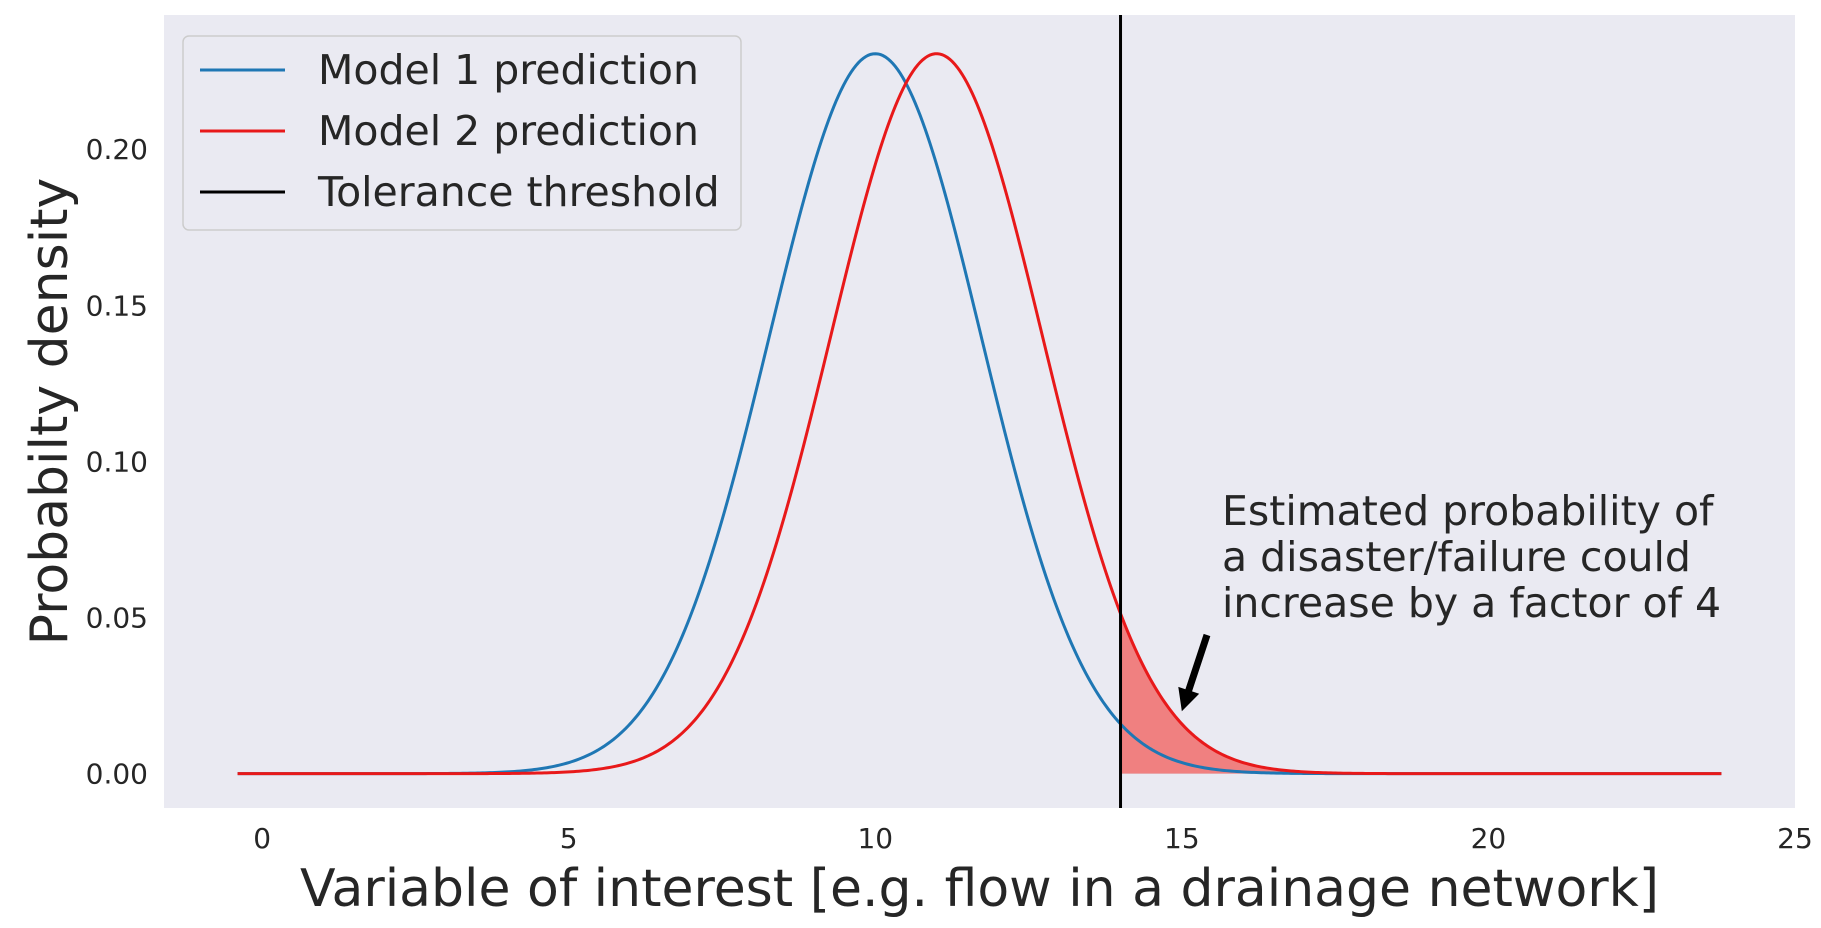 This screenshot has height=928, width=1821. I want to click on y-axis-ticks: 0.00 0.05 0.10 0.15 0.20, so click(117, 461).